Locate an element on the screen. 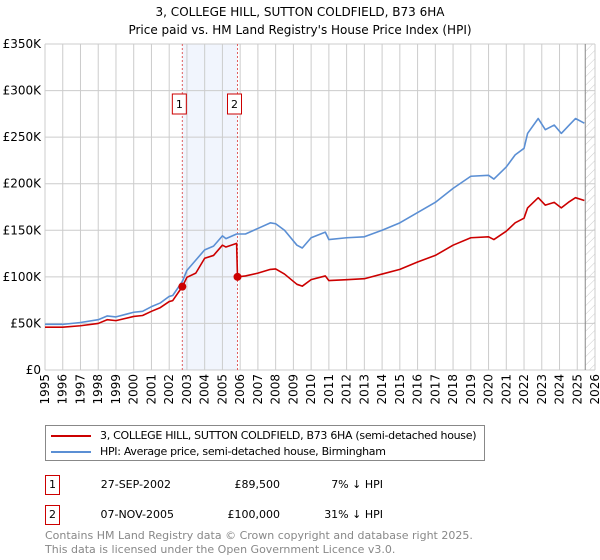 The height and width of the screenshot is (560, 600). y-tick-label: £100K is located at coordinates (23, 277).